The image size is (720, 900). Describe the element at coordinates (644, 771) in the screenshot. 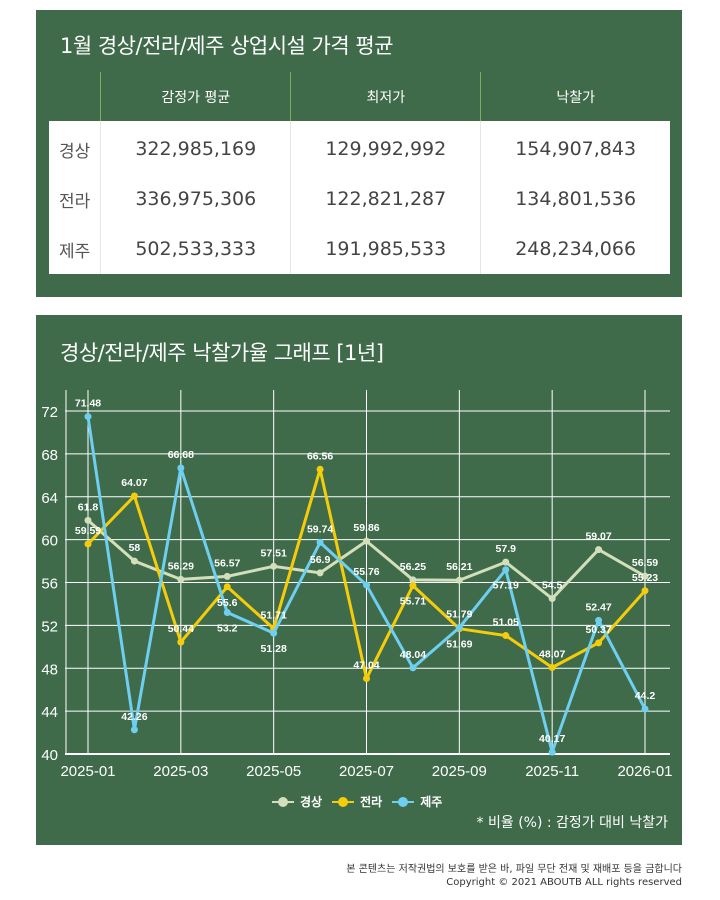

I see `x-tick-label: 2026-01` at that location.